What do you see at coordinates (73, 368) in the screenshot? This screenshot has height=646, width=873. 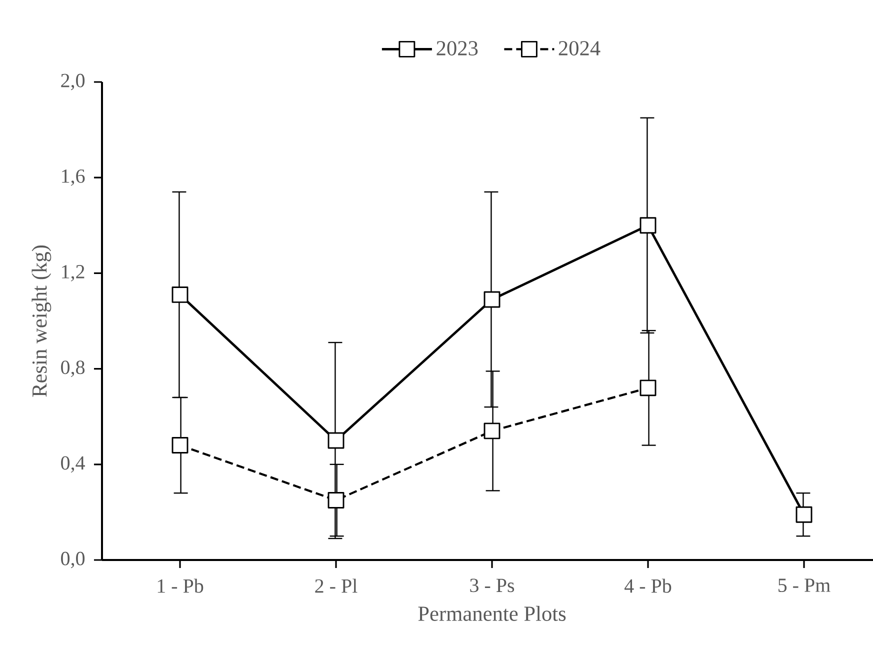 I see `y-tick-label: 0,8` at bounding box center [73, 368].